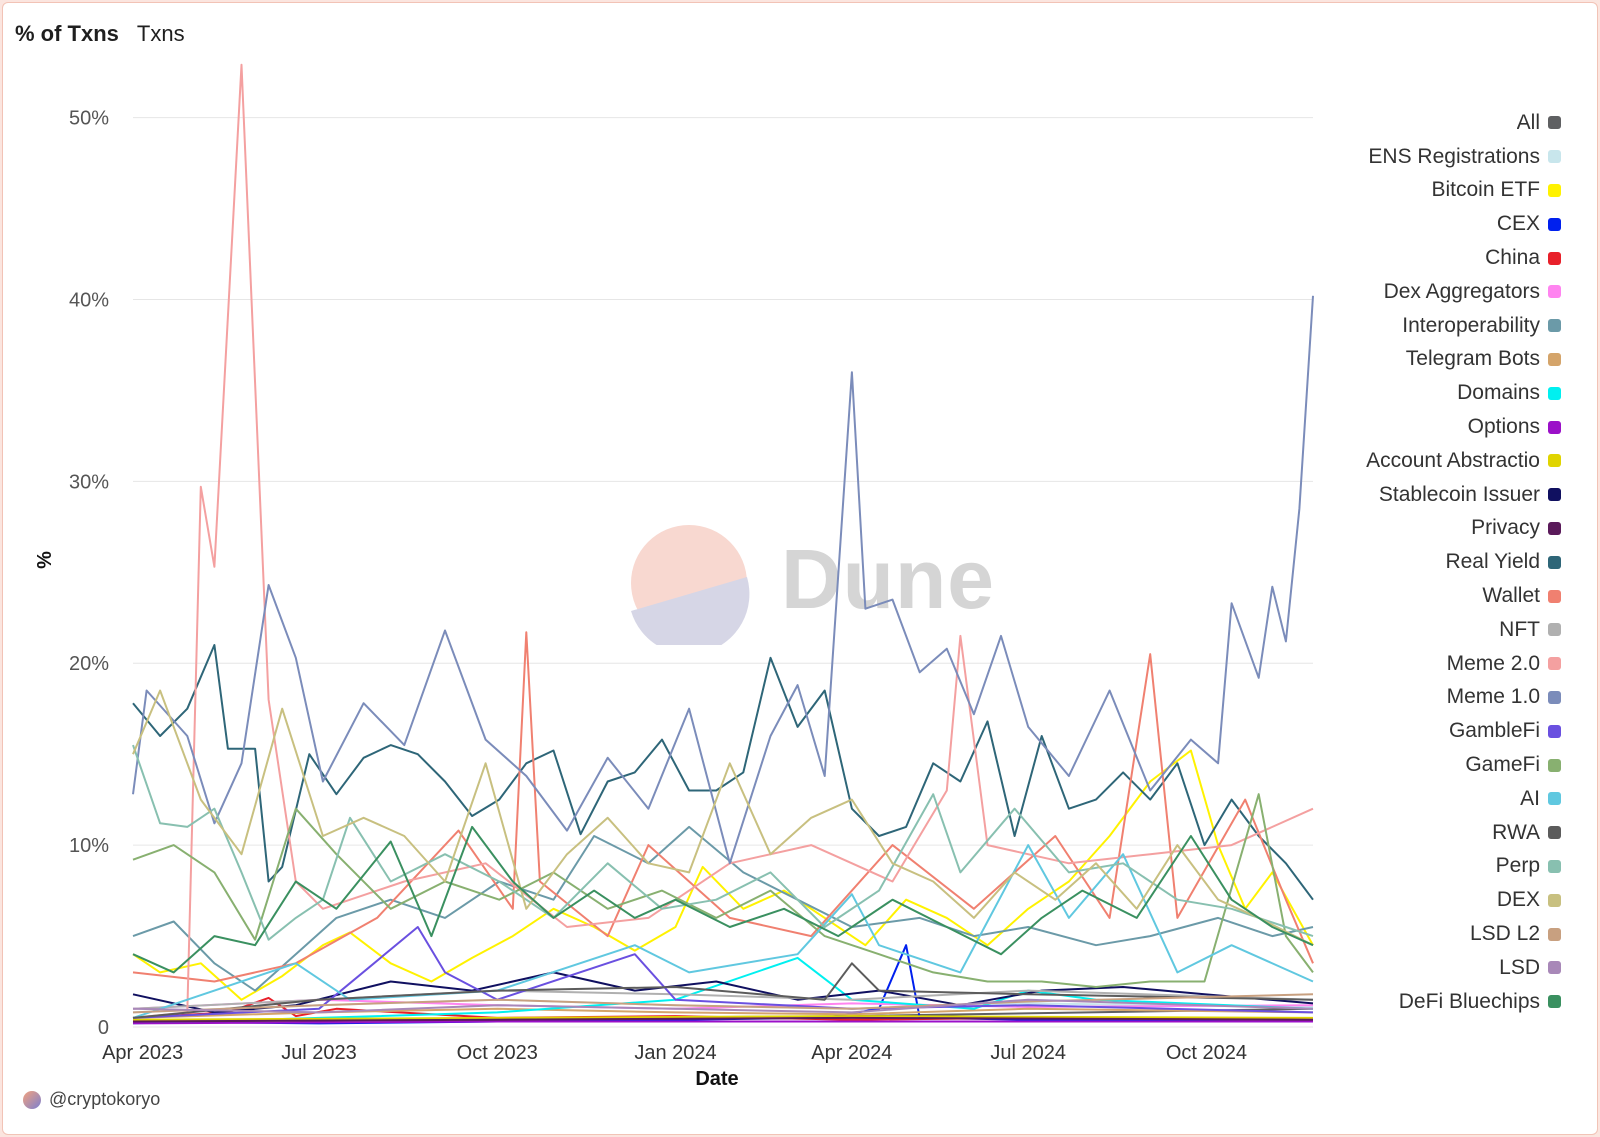 The height and width of the screenshot is (1137, 1600). I want to click on legend-item: Telegram Bots, so click(1452, 360).